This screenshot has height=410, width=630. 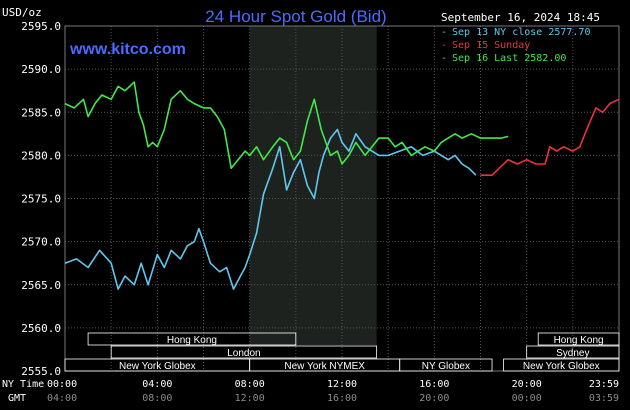 I want to click on gmt-label: GMT, so click(x=17, y=398).